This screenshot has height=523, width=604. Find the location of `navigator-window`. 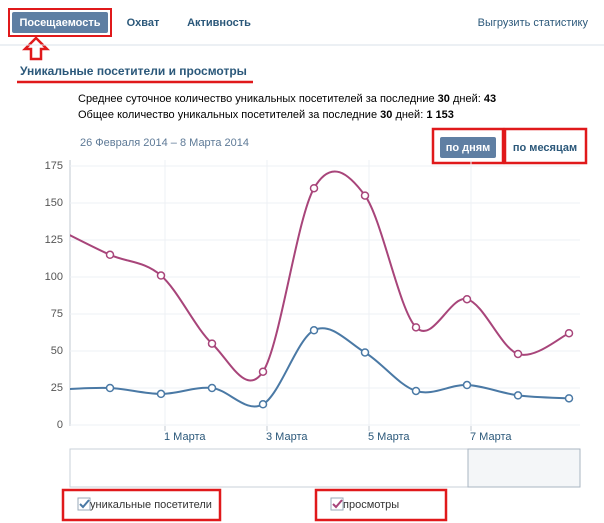

navigator-window is located at coordinates (524, 468).